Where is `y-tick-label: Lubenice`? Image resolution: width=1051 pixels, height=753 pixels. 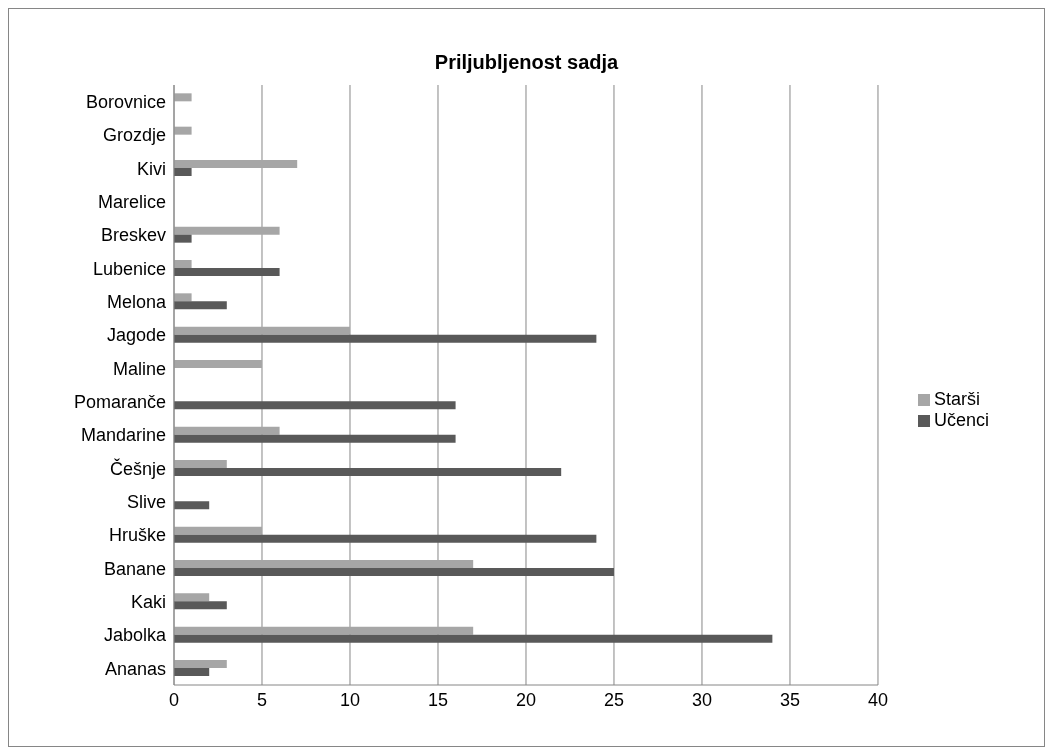 y-tick-label: Lubenice is located at coordinates (129, 268).